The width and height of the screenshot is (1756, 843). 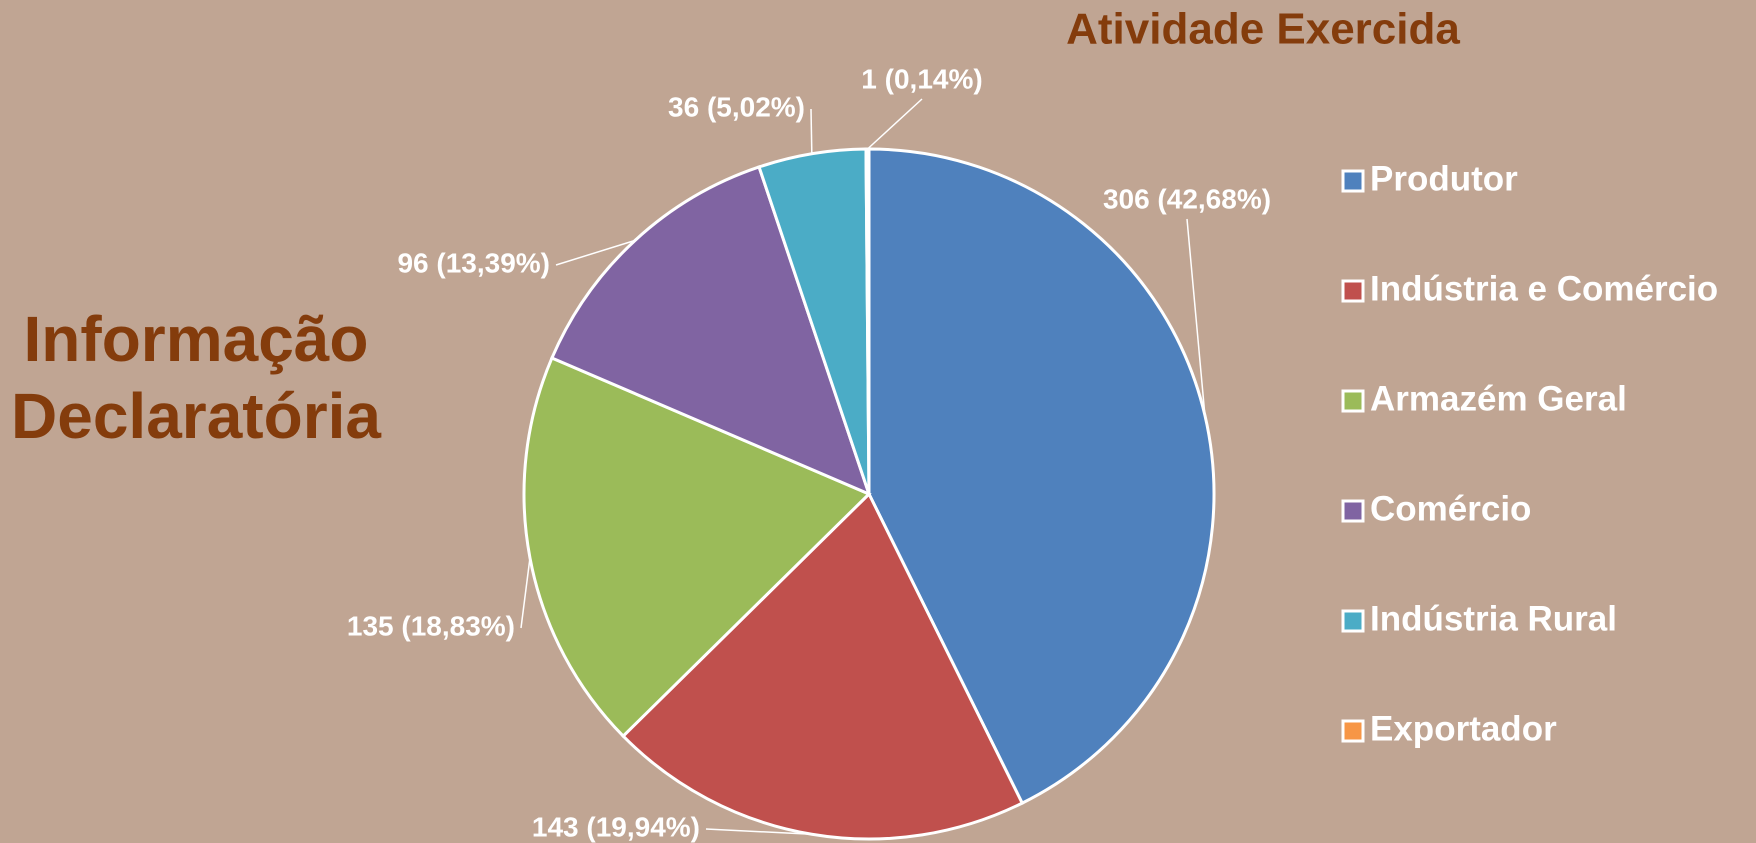 What do you see at coordinates (736, 106) in the screenshot?
I see `data-label: 36 (5,02%)` at bounding box center [736, 106].